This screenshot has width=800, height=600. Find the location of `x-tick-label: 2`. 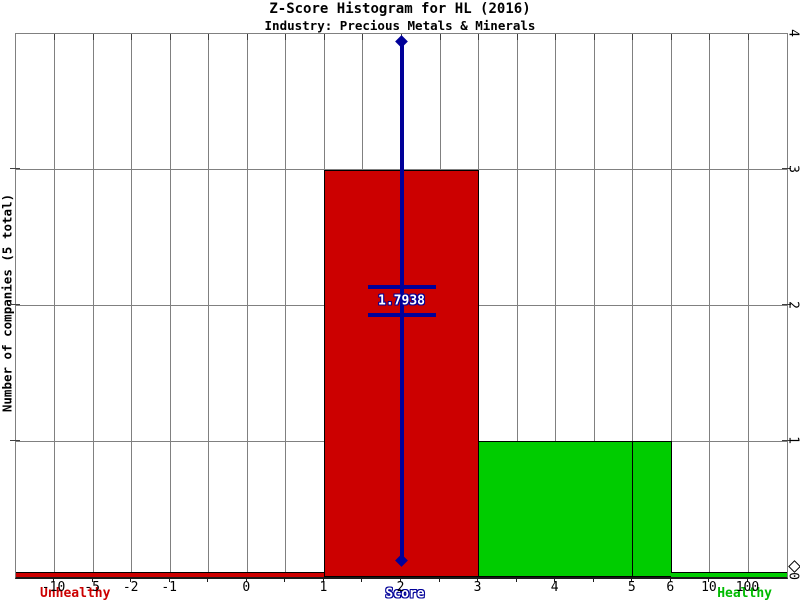

x-tick-label: 2 is located at coordinates (400, 587).